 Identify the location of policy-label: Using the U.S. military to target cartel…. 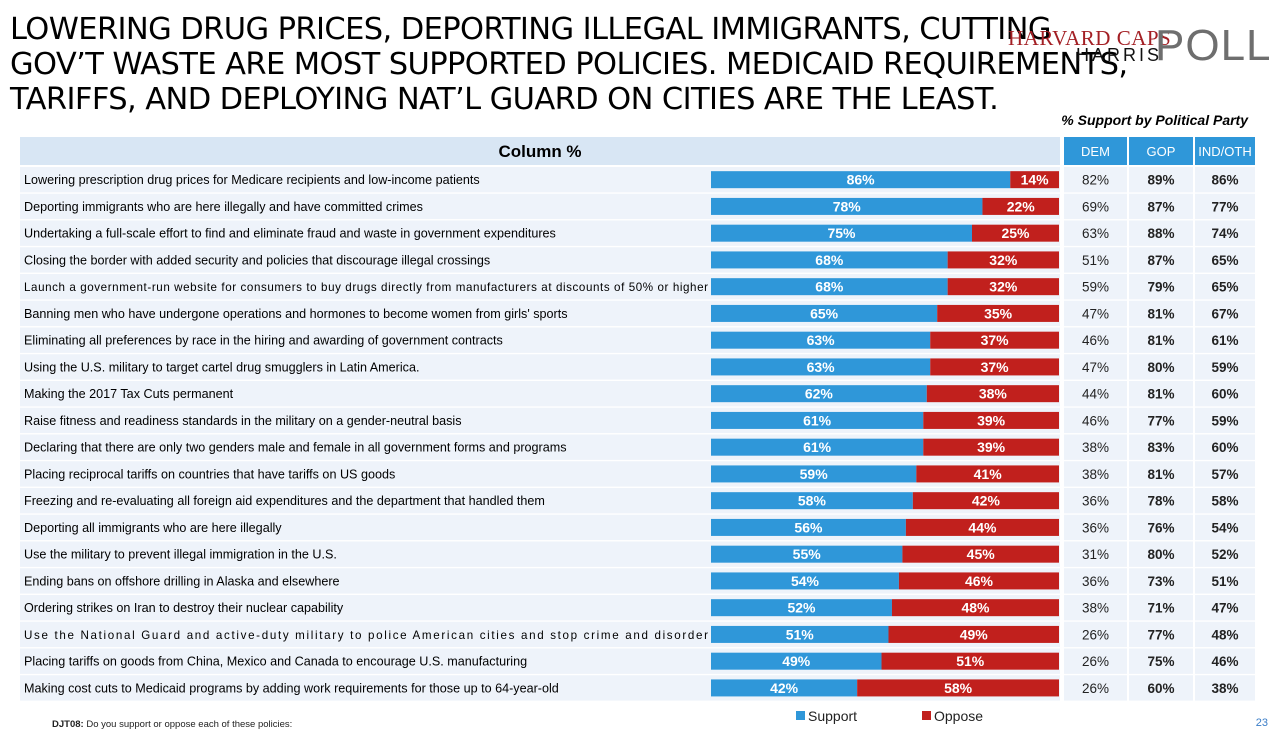
(221, 367).